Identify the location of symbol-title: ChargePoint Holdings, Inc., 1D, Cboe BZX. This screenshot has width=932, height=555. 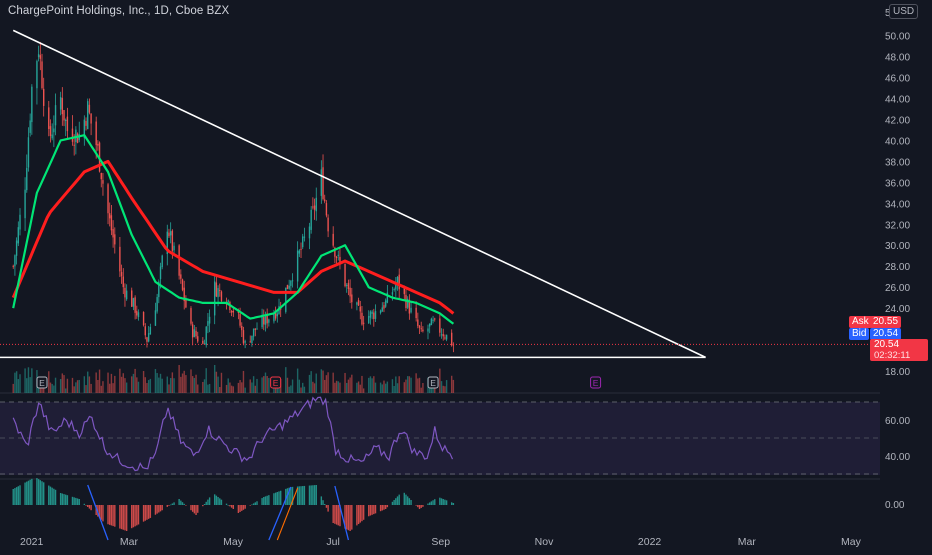
(119, 11).